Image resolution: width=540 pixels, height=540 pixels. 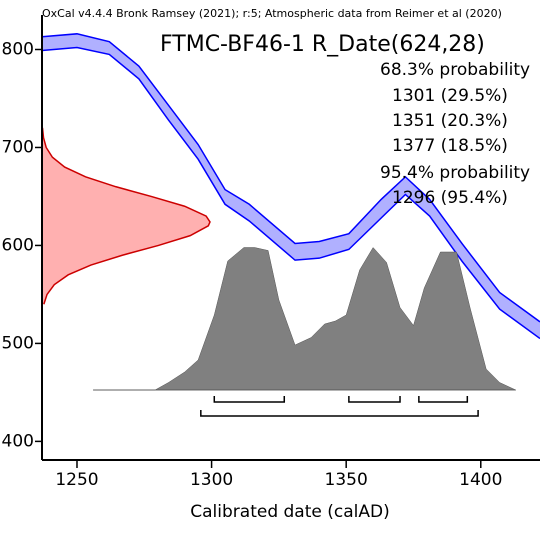 I want to click on y-tick-label: 800, so click(x=18, y=49).